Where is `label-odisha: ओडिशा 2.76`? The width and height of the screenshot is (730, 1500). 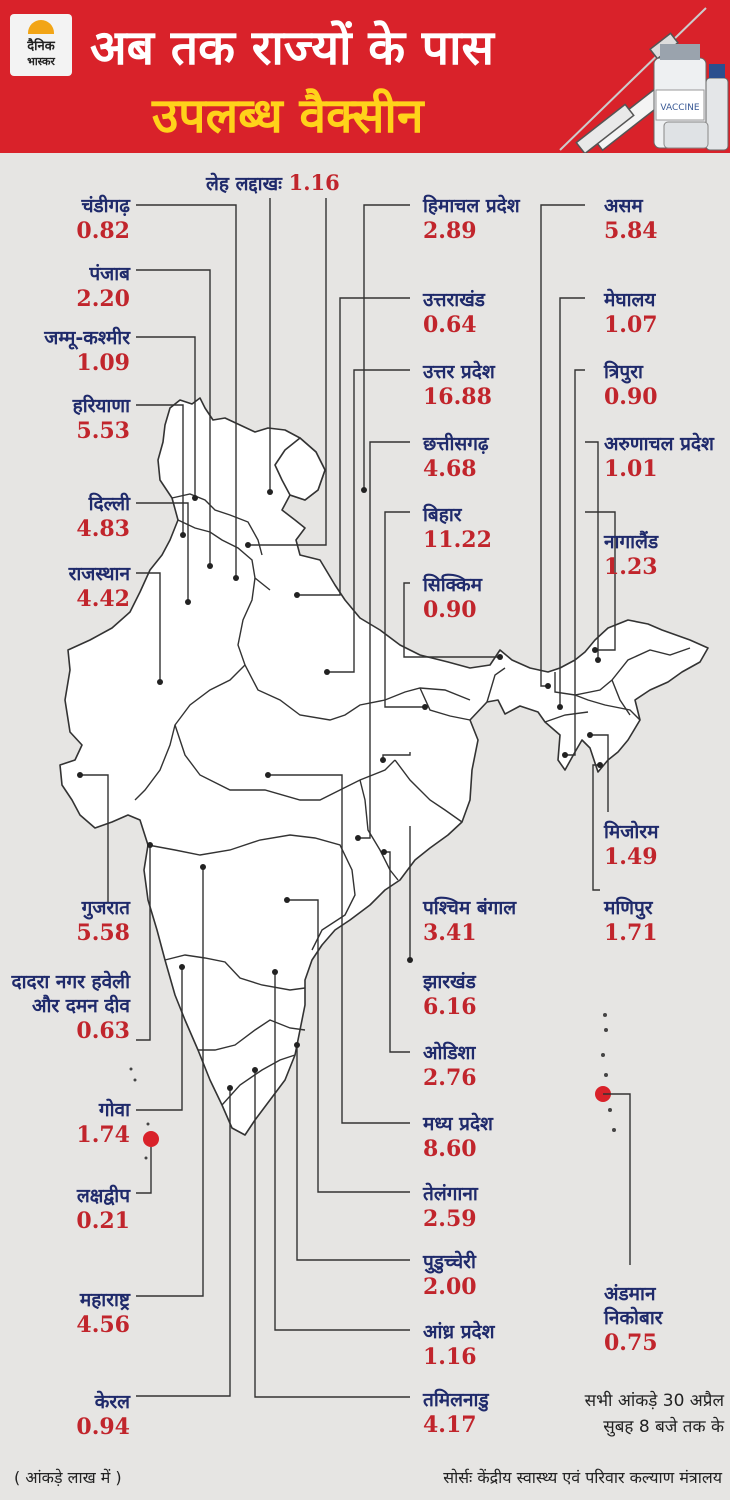 label-odisha: ओडिशा 2.76 is located at coordinates (450, 1066).